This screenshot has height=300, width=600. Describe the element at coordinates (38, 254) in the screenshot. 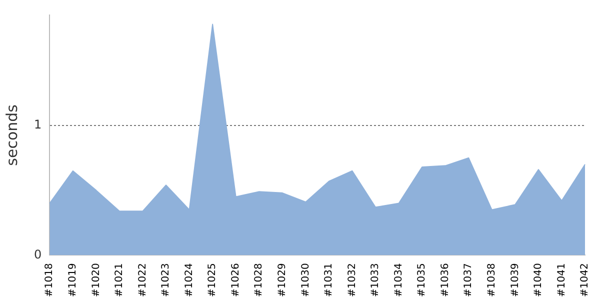

I see `y-tick-label: 0` at that location.